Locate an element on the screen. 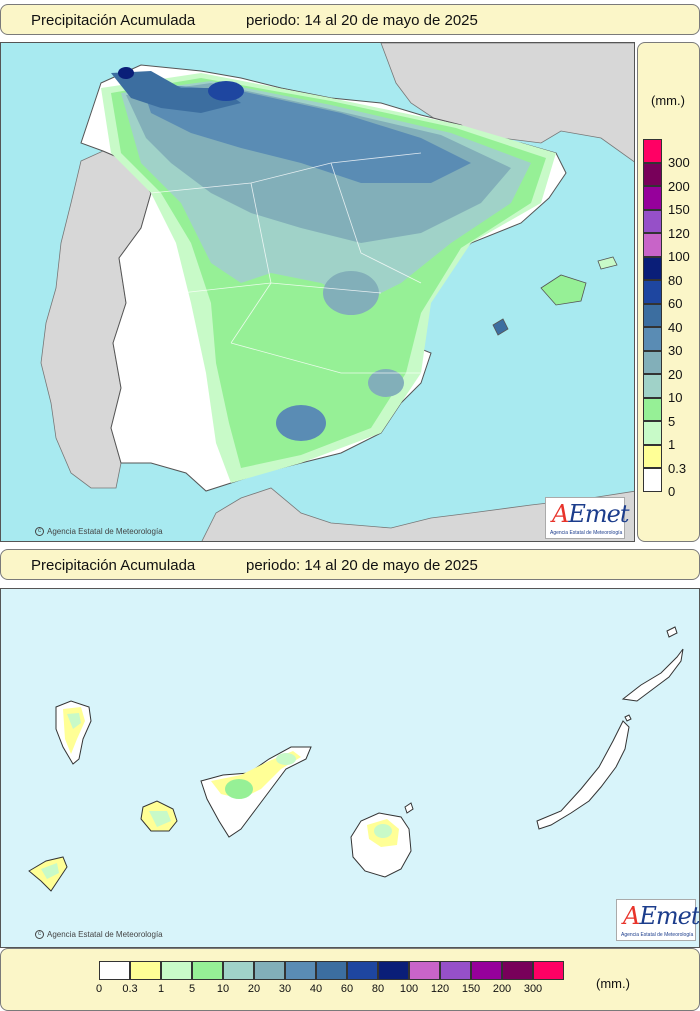 Image resolution: width=700 pixels, height=1011 pixels. ibiza-island is located at coordinates (500, 327).